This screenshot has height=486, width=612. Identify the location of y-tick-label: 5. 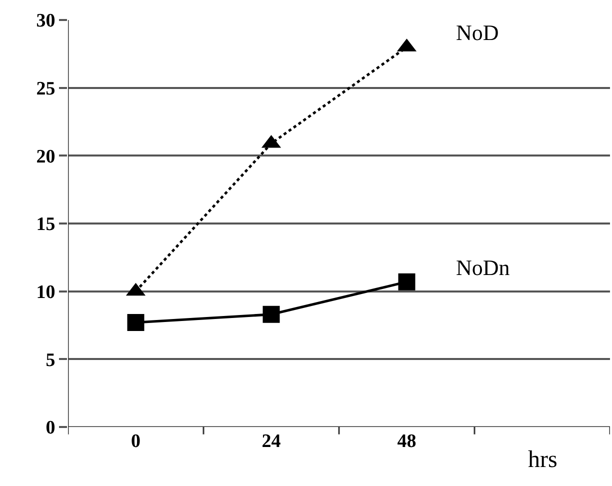
(51, 360).